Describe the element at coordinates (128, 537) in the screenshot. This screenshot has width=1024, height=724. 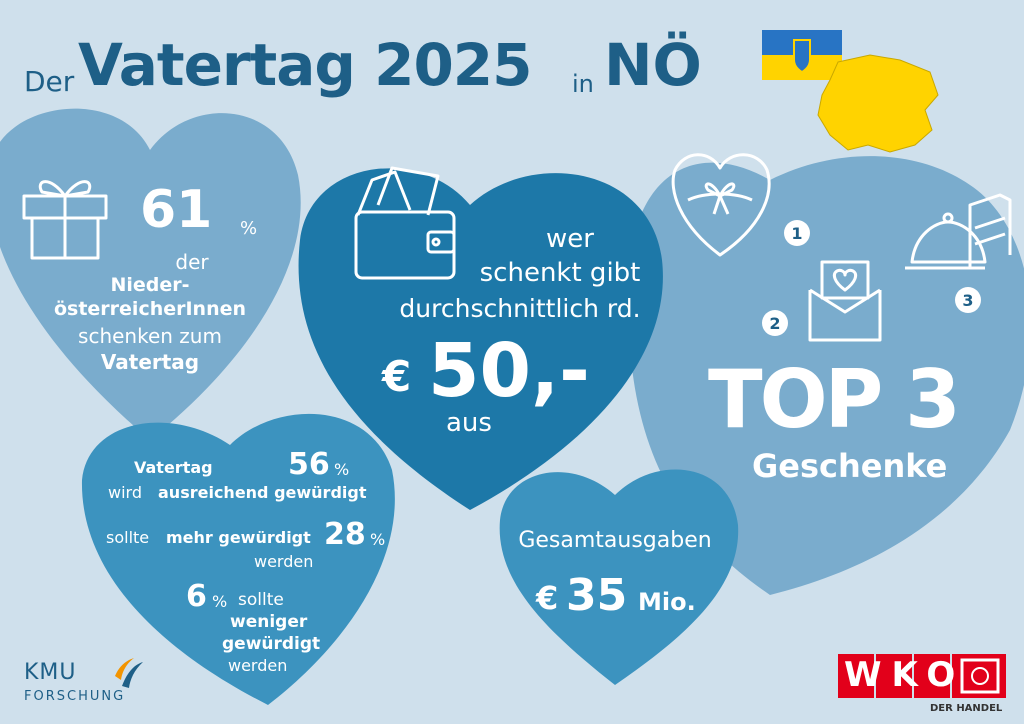
I see `heart4-b-pre: sollte` at that location.